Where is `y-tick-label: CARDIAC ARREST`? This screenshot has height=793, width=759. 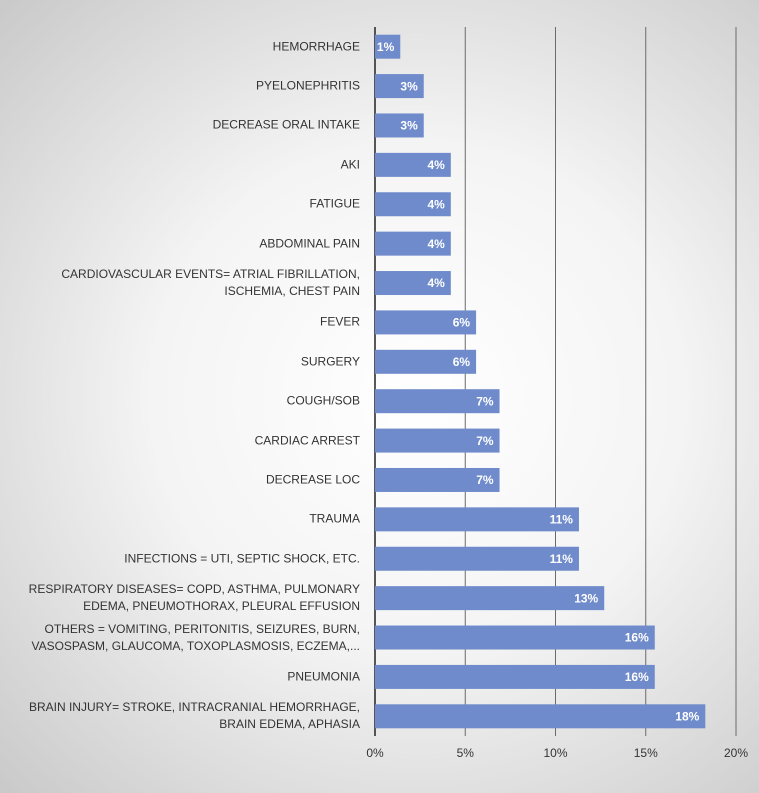 y-tick-label: CARDIAC ARREST is located at coordinates (307, 440).